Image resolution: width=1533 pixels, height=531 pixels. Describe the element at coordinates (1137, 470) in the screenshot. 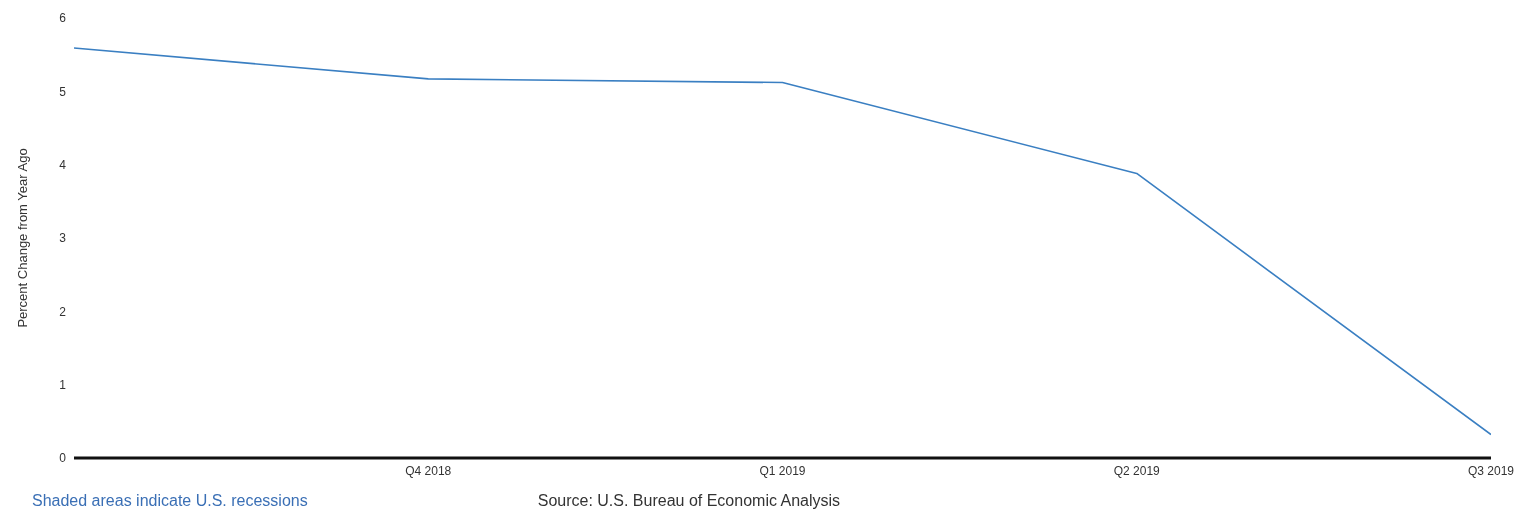

I see `x-tick-label: Q2 2019` at that location.